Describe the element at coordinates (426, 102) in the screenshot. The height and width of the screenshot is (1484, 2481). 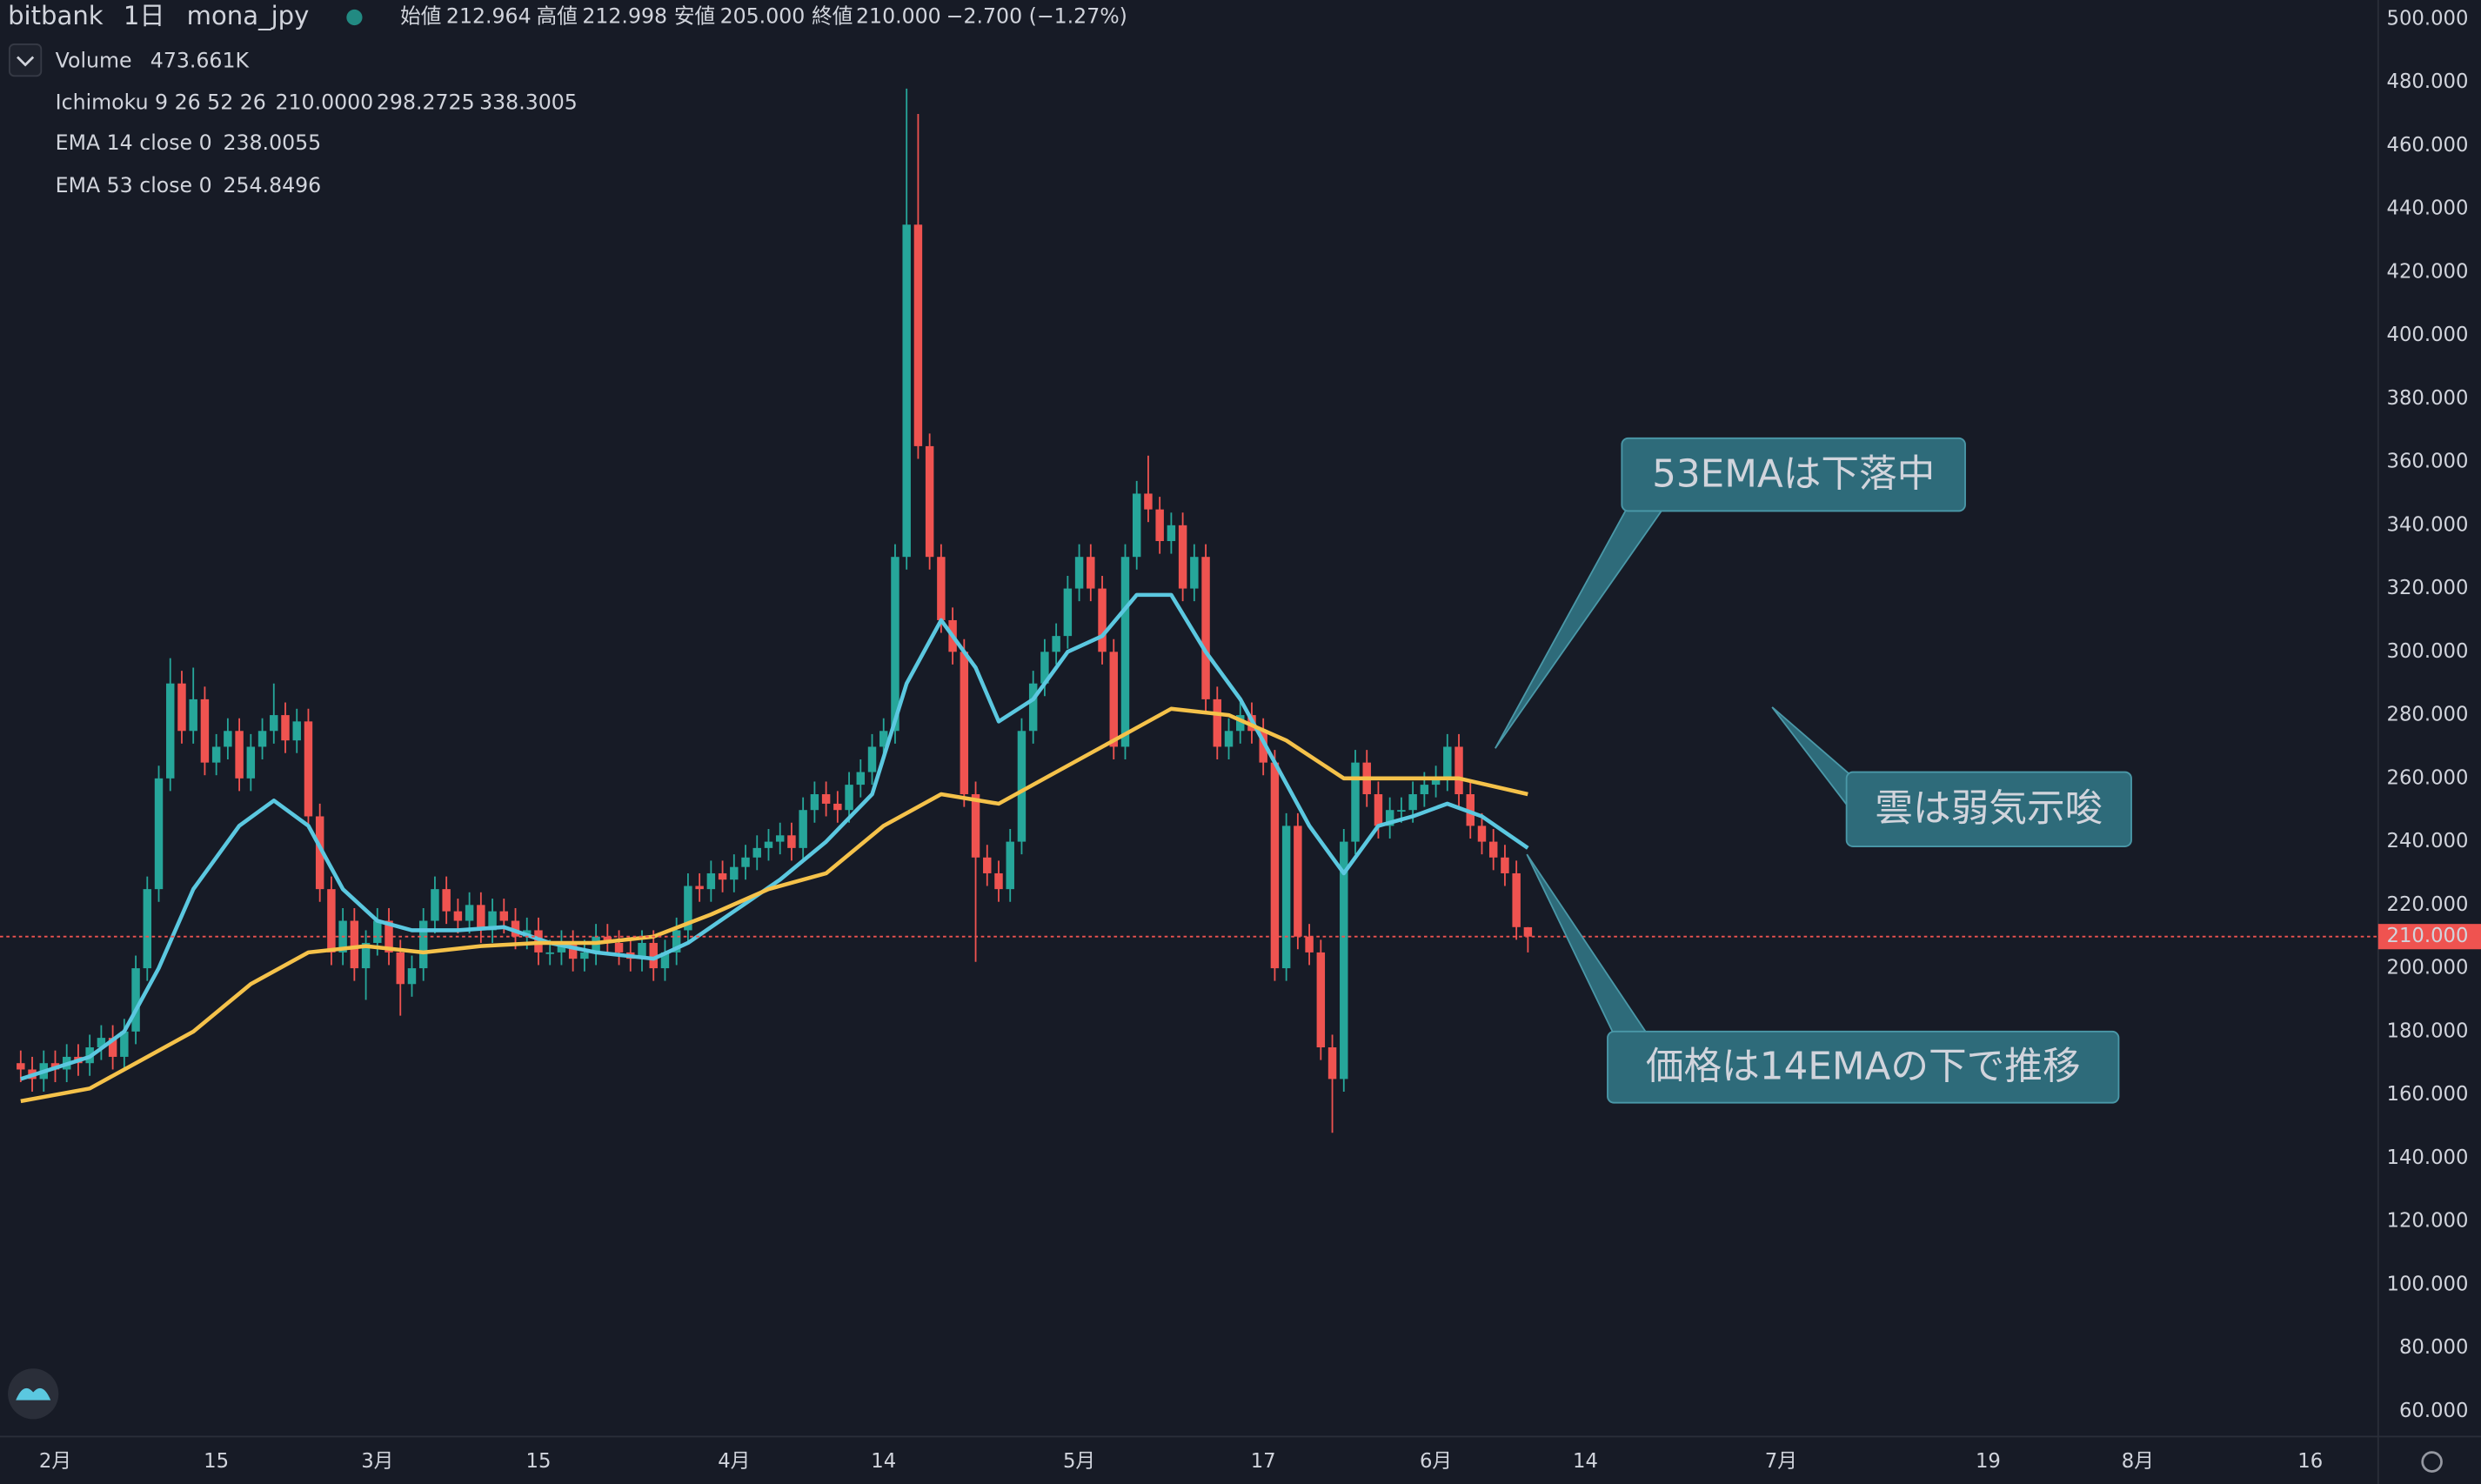
I see `indicator-value: 298.2725` at that location.